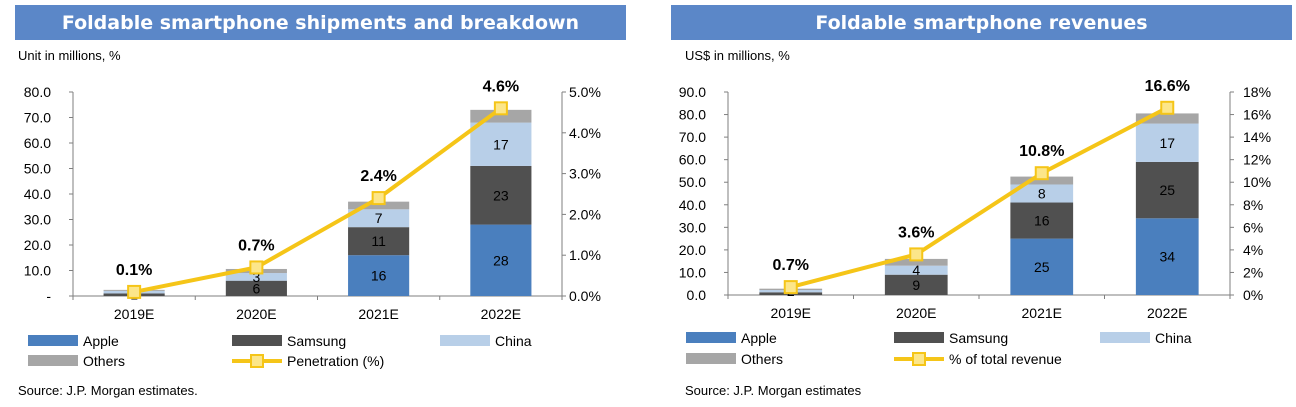 The height and width of the screenshot is (407, 1296). I want to click on y2-tick-label: 0.0%, so click(585, 296).